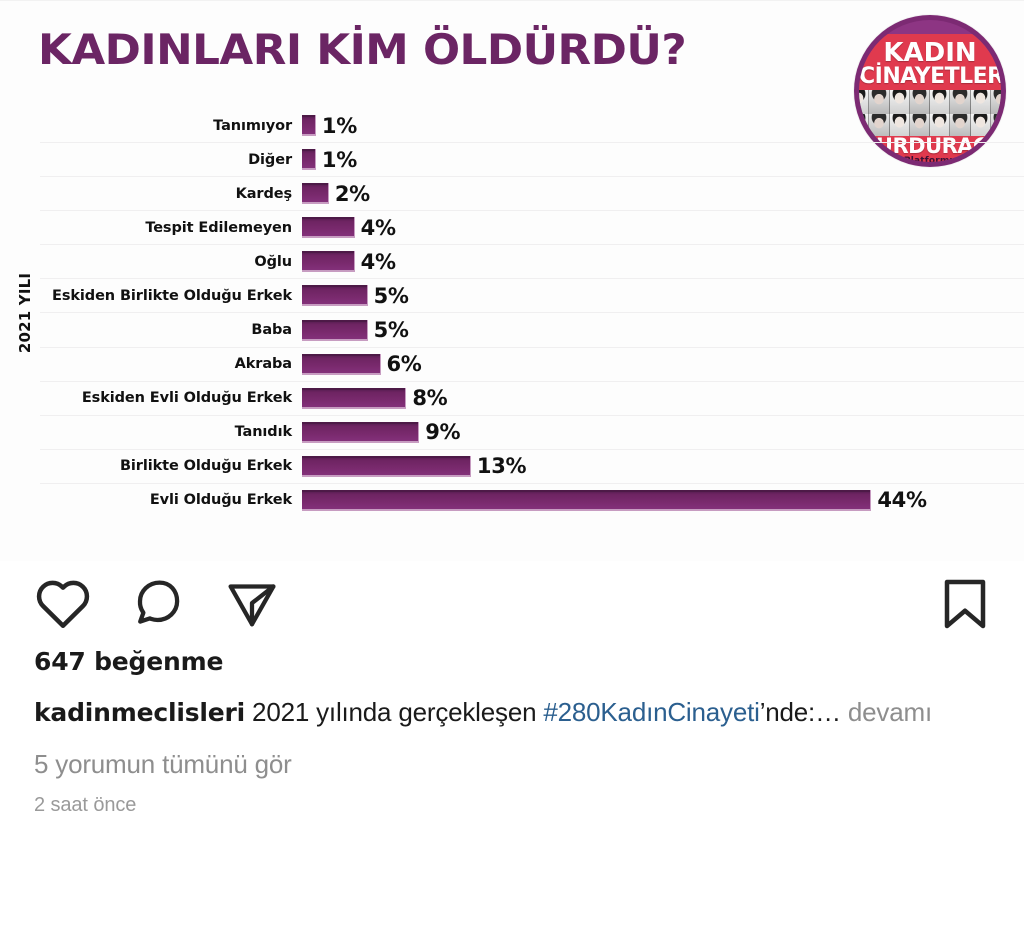 This screenshot has height=925, width=1024. Describe the element at coordinates (271, 330) in the screenshot. I see `chart-category-label: Baba` at that location.